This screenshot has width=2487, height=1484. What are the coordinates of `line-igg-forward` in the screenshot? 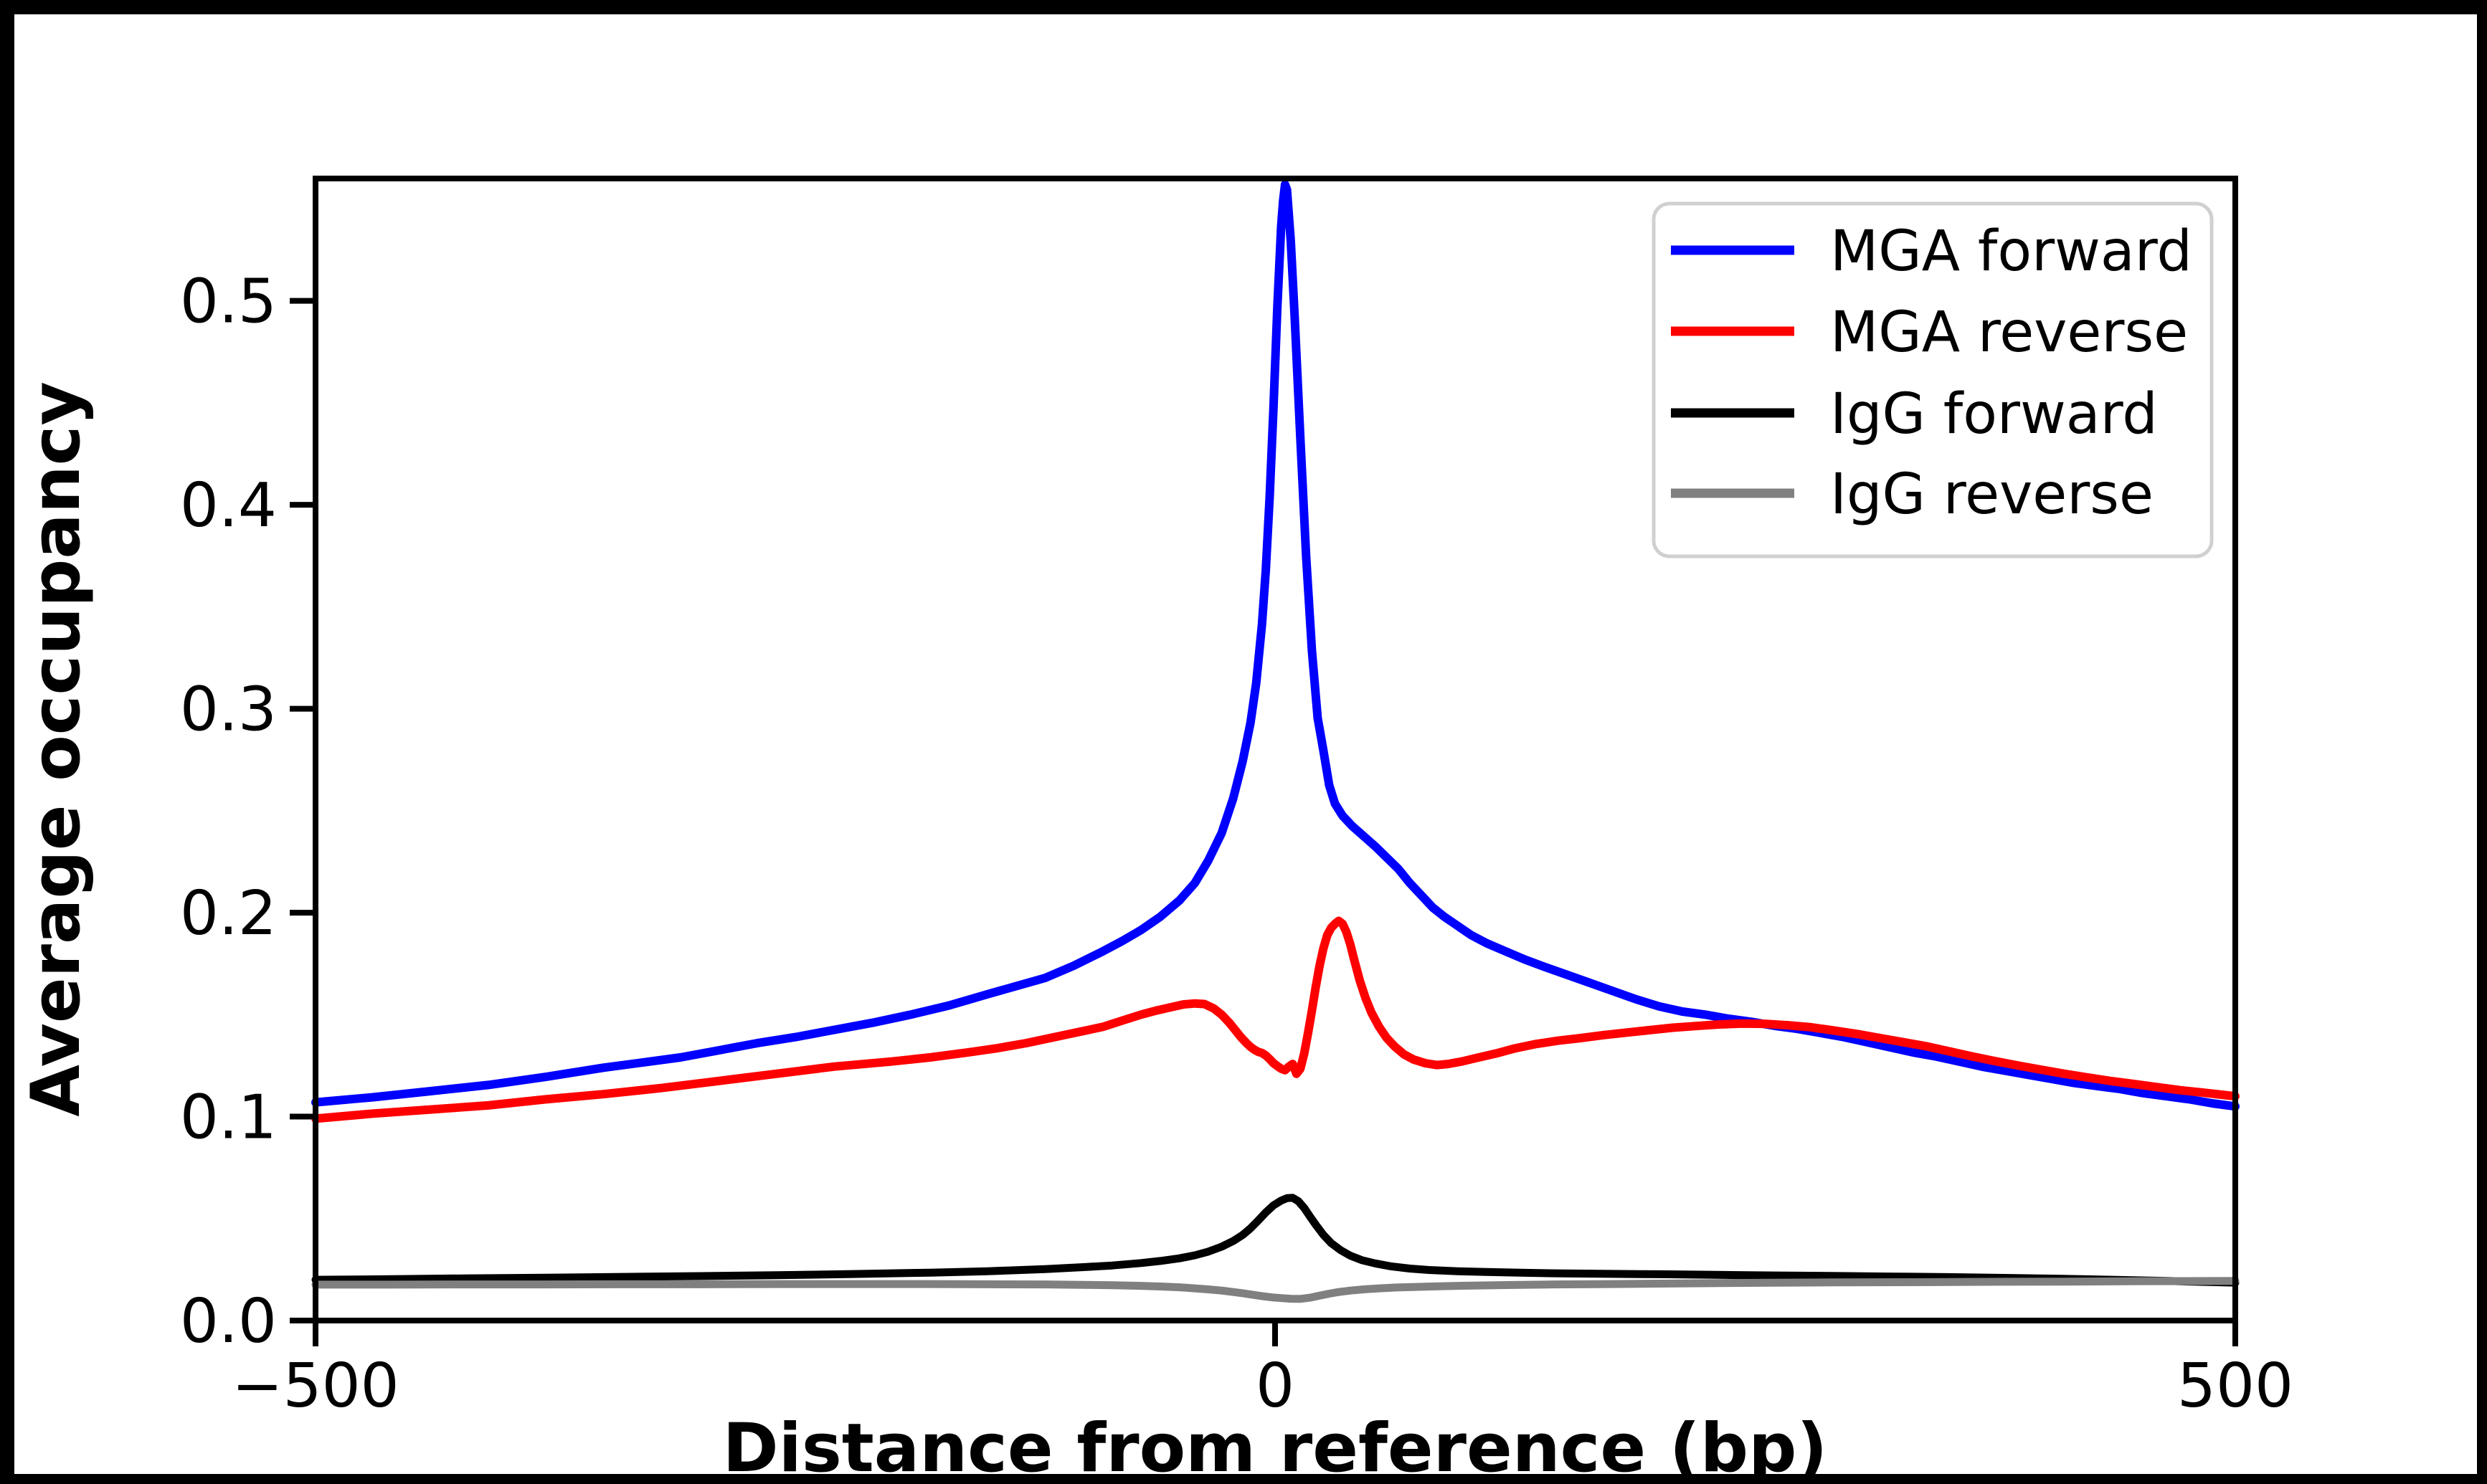 It's located at (1276, 1241).